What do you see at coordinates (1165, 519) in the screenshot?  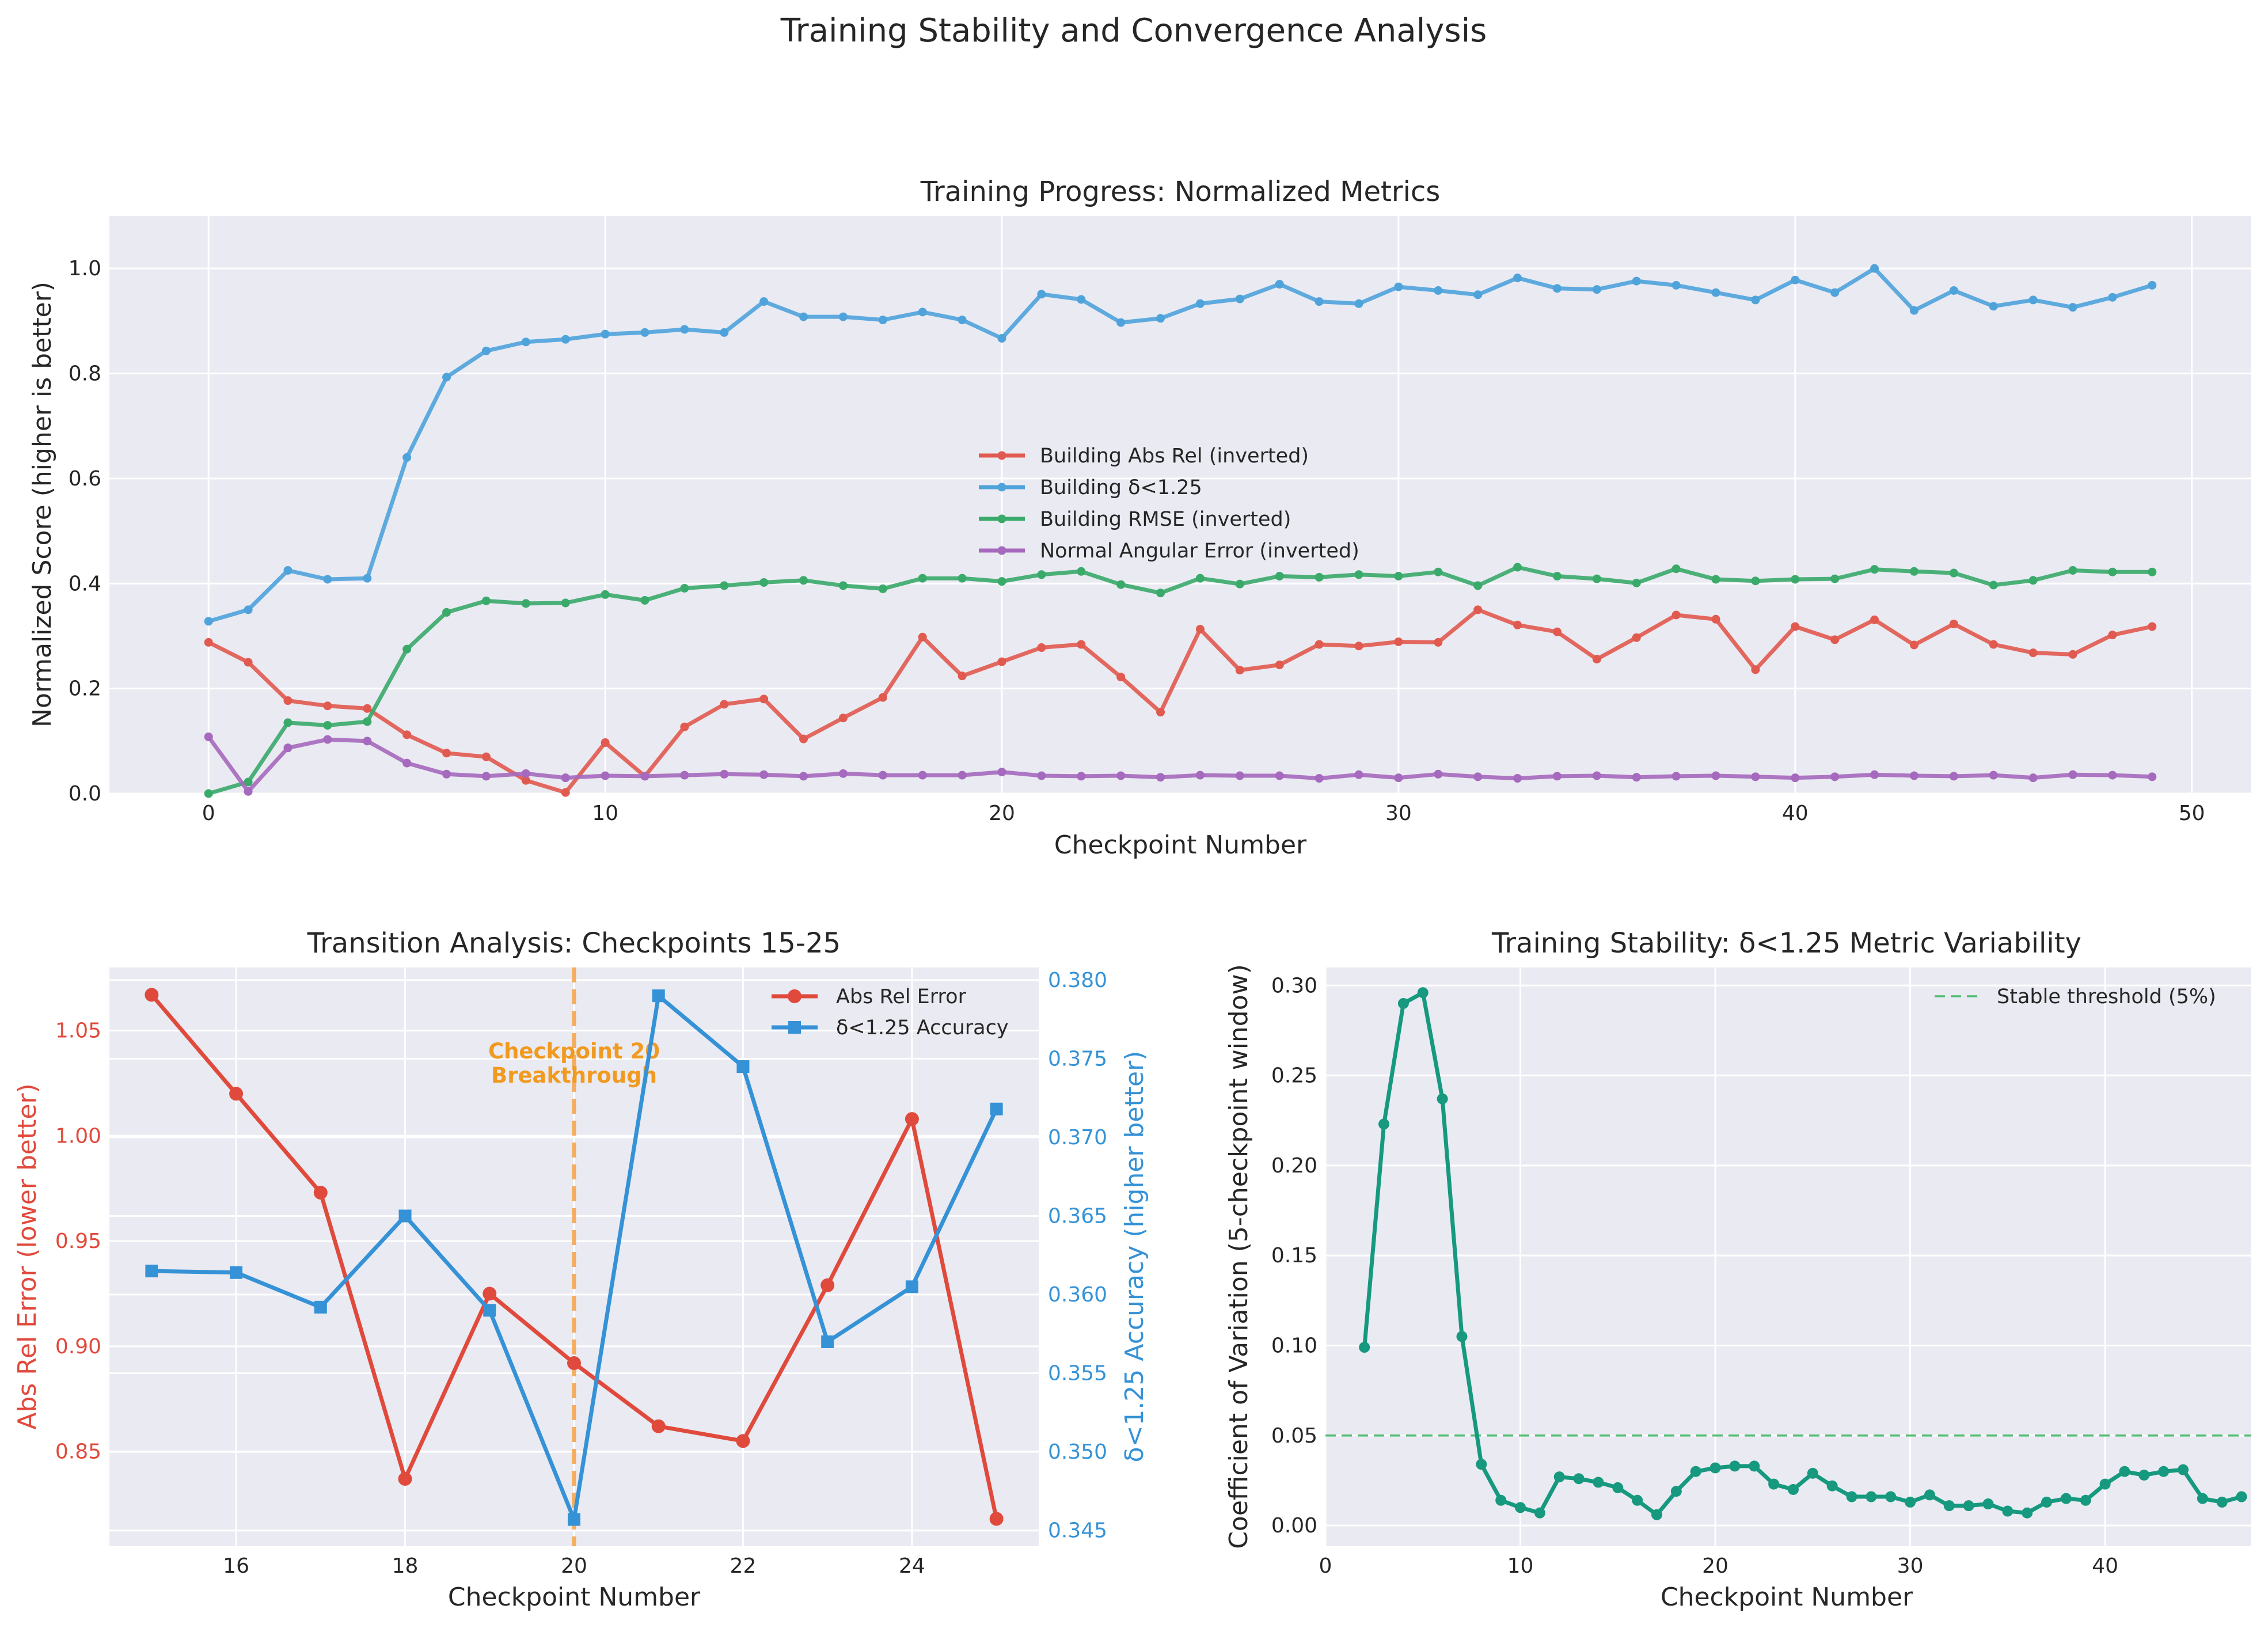 I see `p1-legend-label: Building RMSE (inverted)` at bounding box center [1165, 519].